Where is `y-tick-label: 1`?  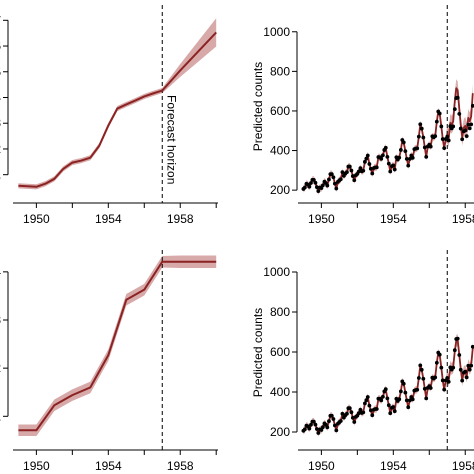
y-tick-label: 1 is located at coordinates (0, 416).